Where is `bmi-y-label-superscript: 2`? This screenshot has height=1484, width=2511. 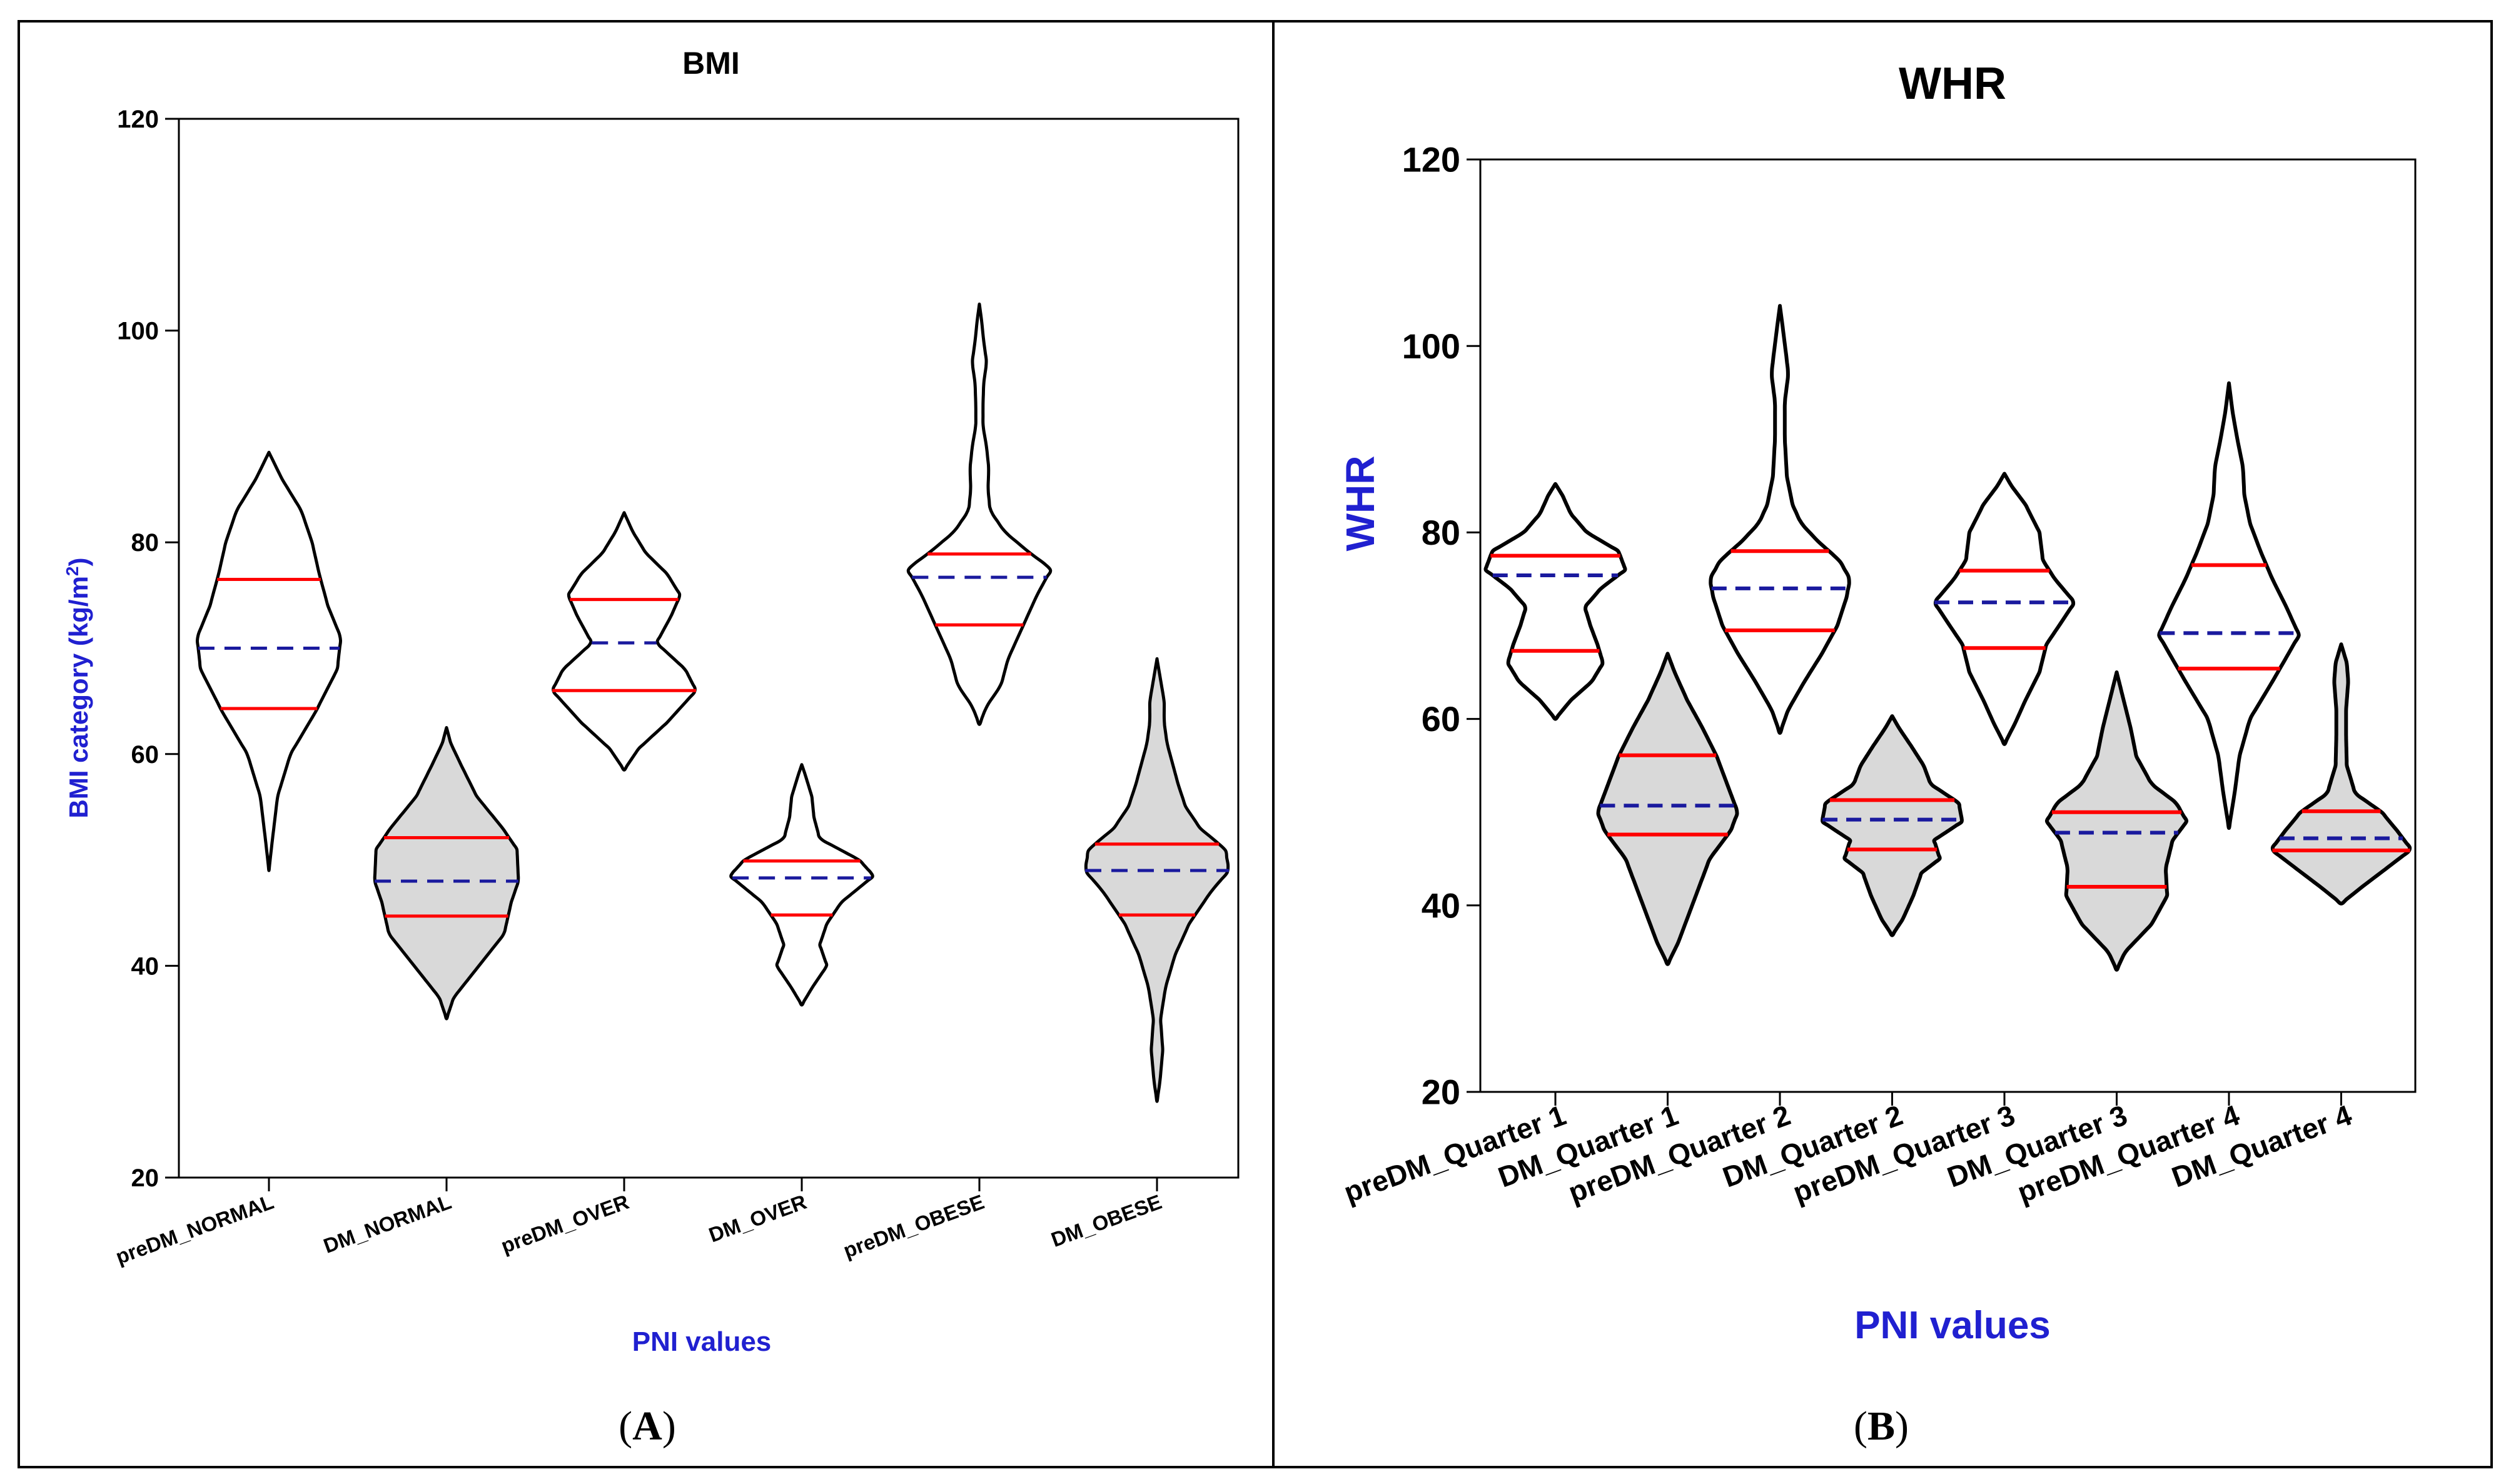 bmi-y-label-superscript: 2 is located at coordinates (72, 572).